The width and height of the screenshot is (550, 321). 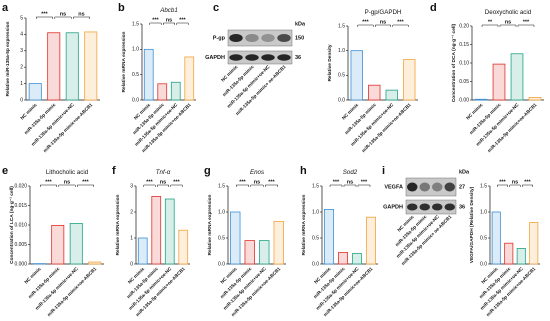 What do you see at coordinates (508, 12) in the screenshot?
I see `chart-title: Deoxycholic acid` at bounding box center [508, 12].